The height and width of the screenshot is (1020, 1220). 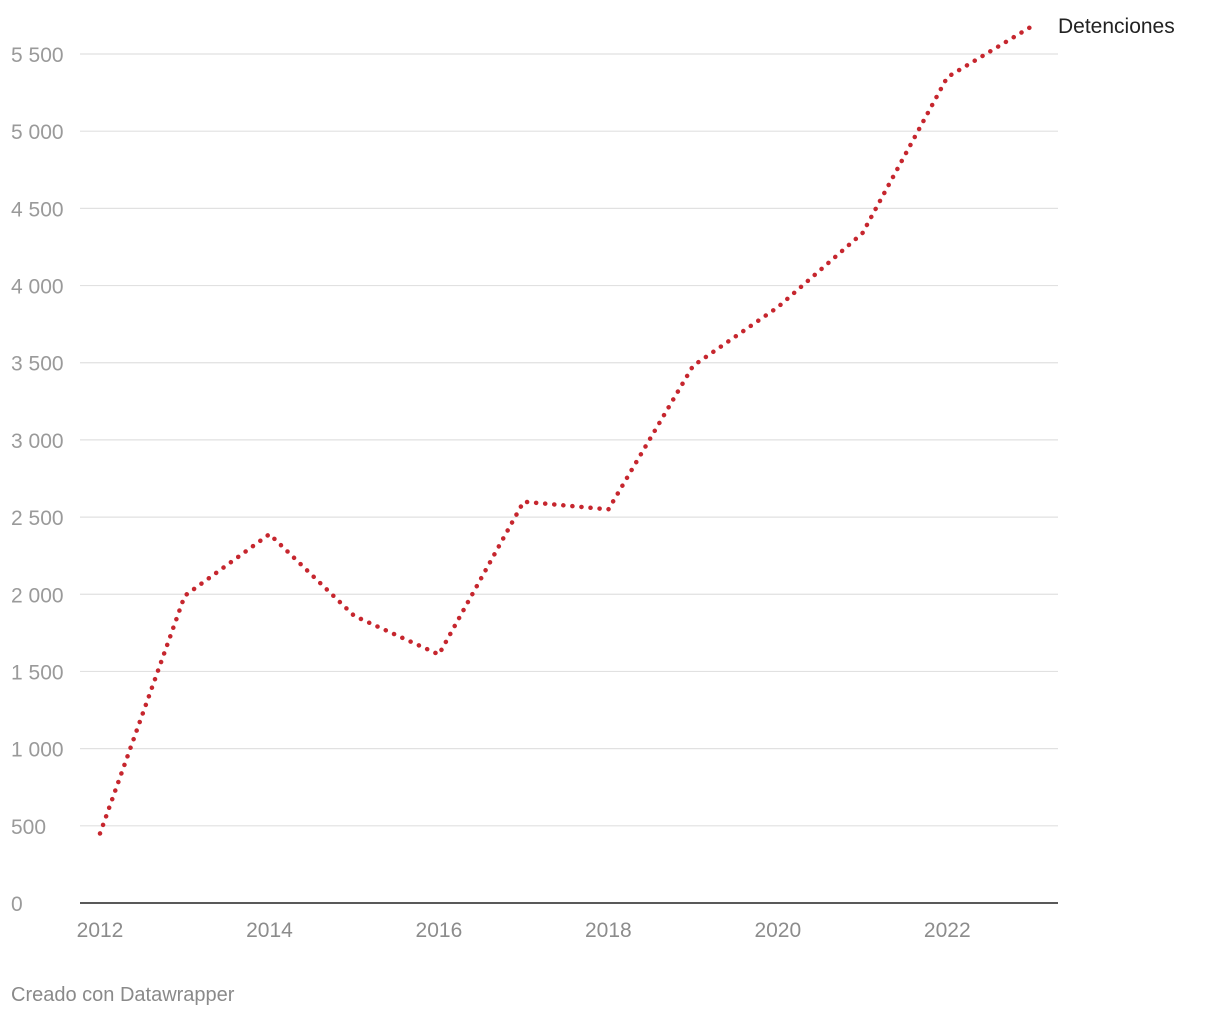 I want to click on y-tick-label: 500, so click(x=28, y=827).